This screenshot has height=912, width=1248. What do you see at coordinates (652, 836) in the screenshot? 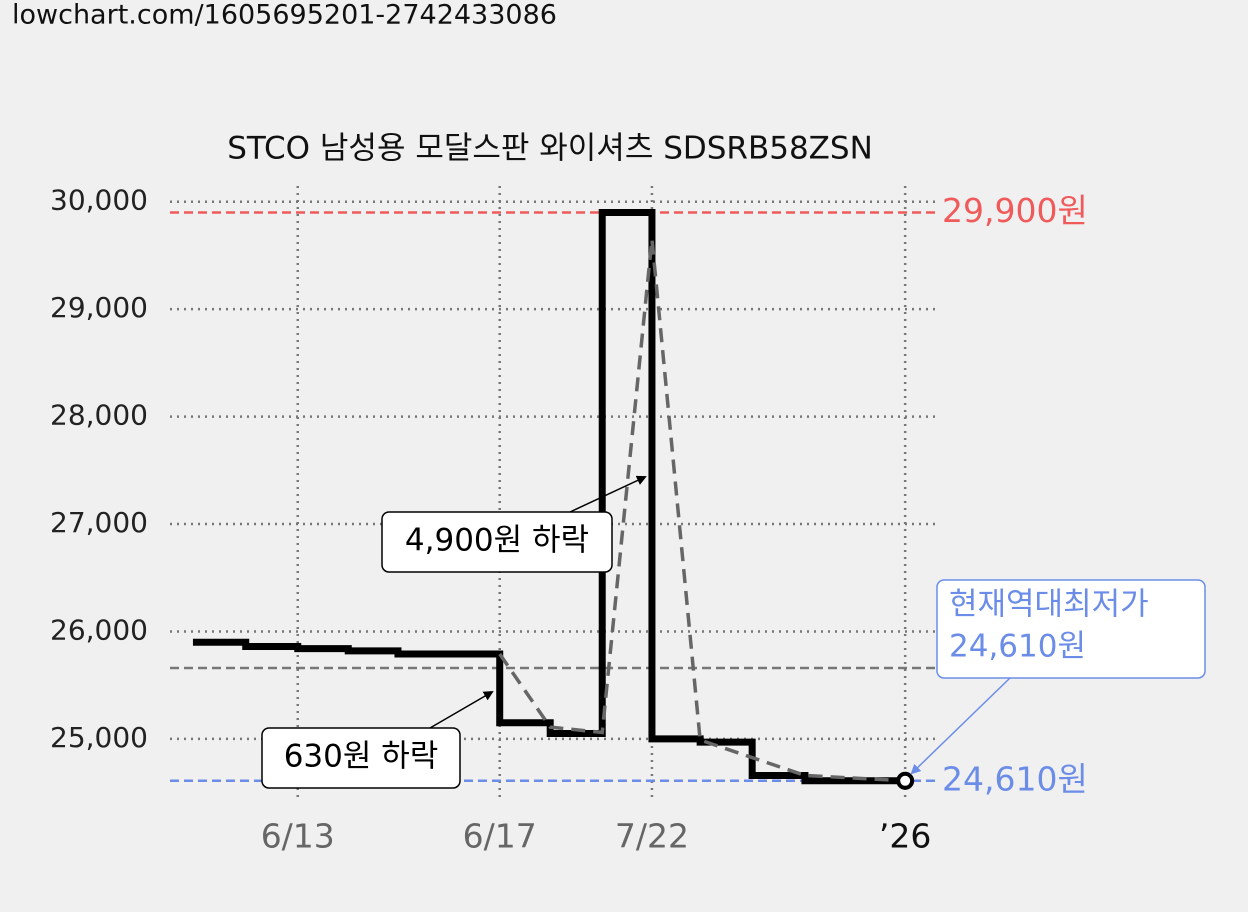
I see `x-tick-label: 7/22` at bounding box center [652, 836].